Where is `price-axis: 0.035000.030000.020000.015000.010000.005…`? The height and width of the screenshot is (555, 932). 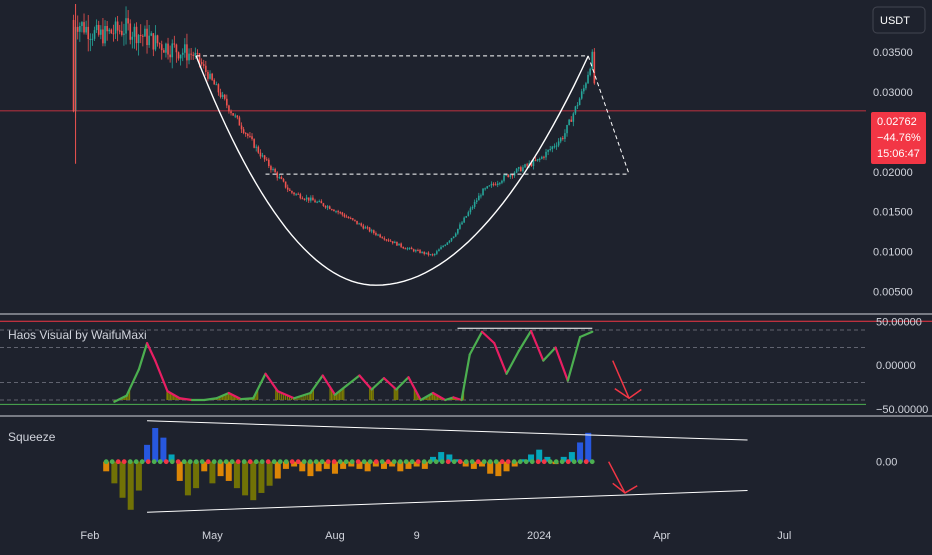 price-axis: 0.035000.030000.020000.015000.010000.005… is located at coordinates (900, 258).